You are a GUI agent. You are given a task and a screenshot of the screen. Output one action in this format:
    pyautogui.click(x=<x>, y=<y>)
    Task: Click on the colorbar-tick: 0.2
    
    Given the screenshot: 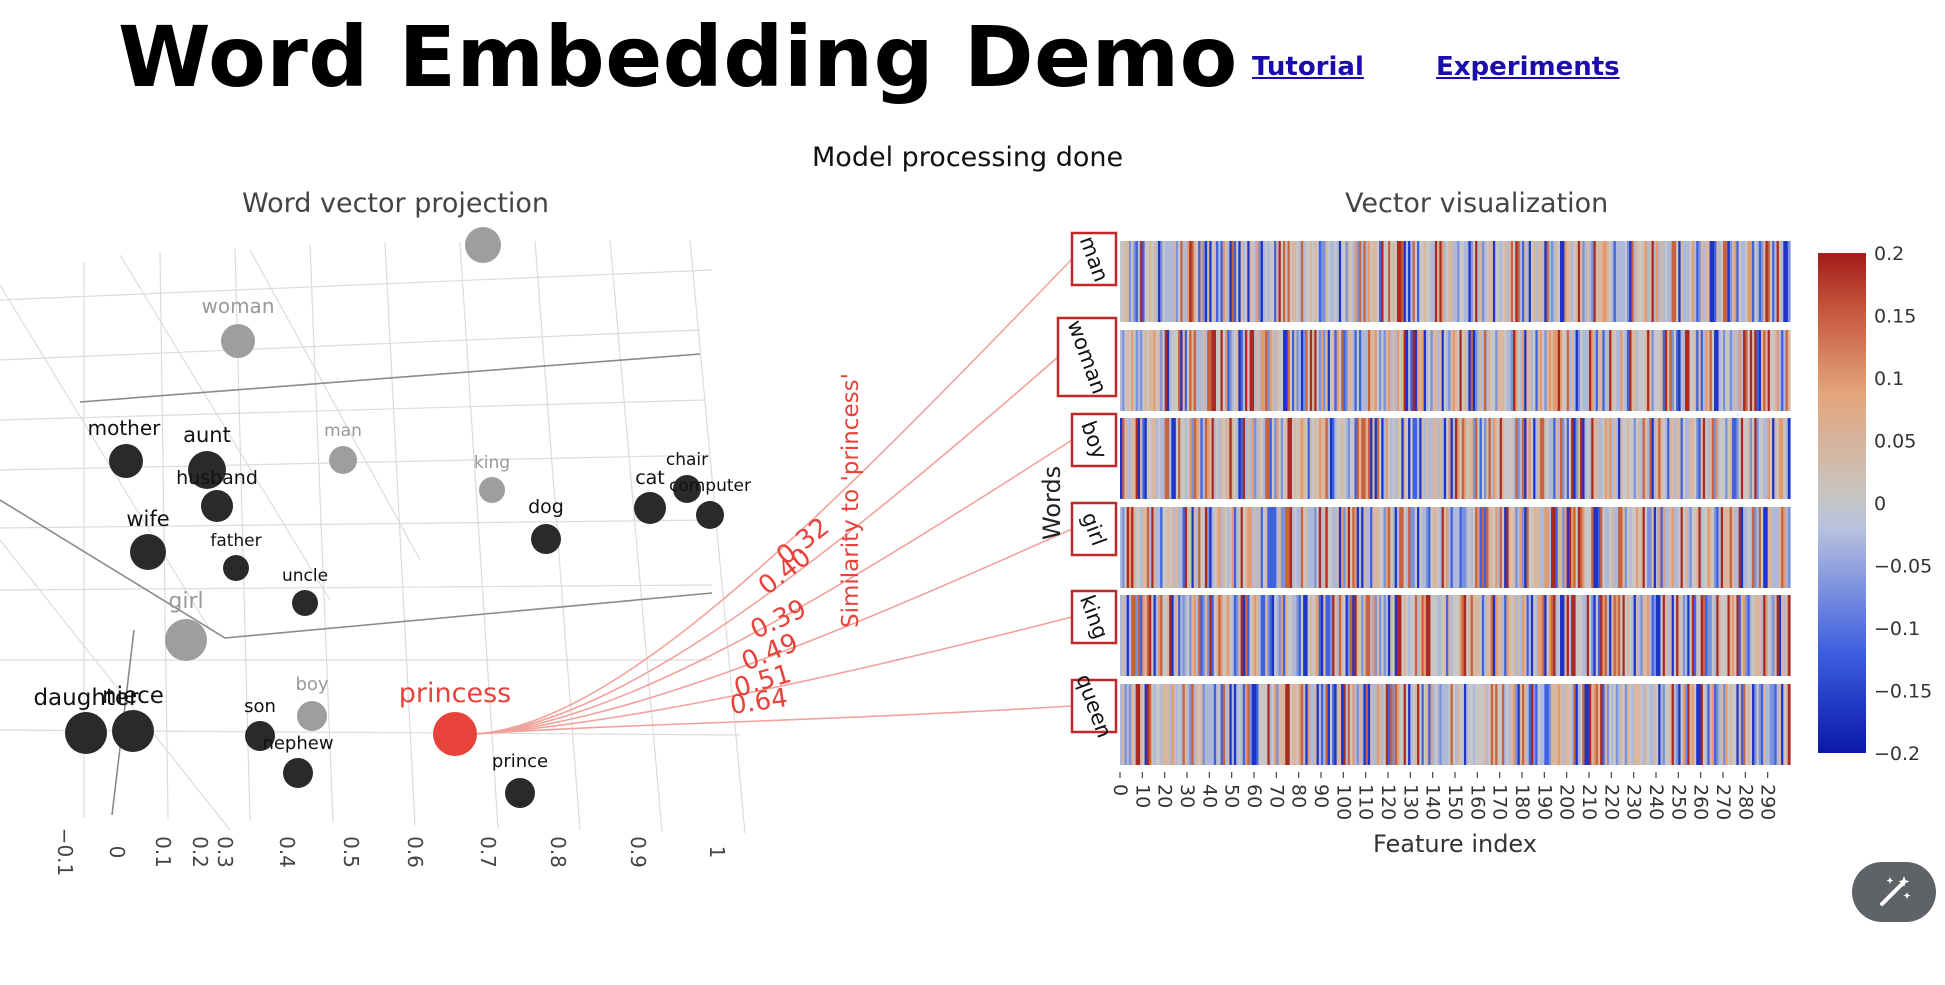 What is the action you would take?
    pyautogui.click(x=1889, y=254)
    